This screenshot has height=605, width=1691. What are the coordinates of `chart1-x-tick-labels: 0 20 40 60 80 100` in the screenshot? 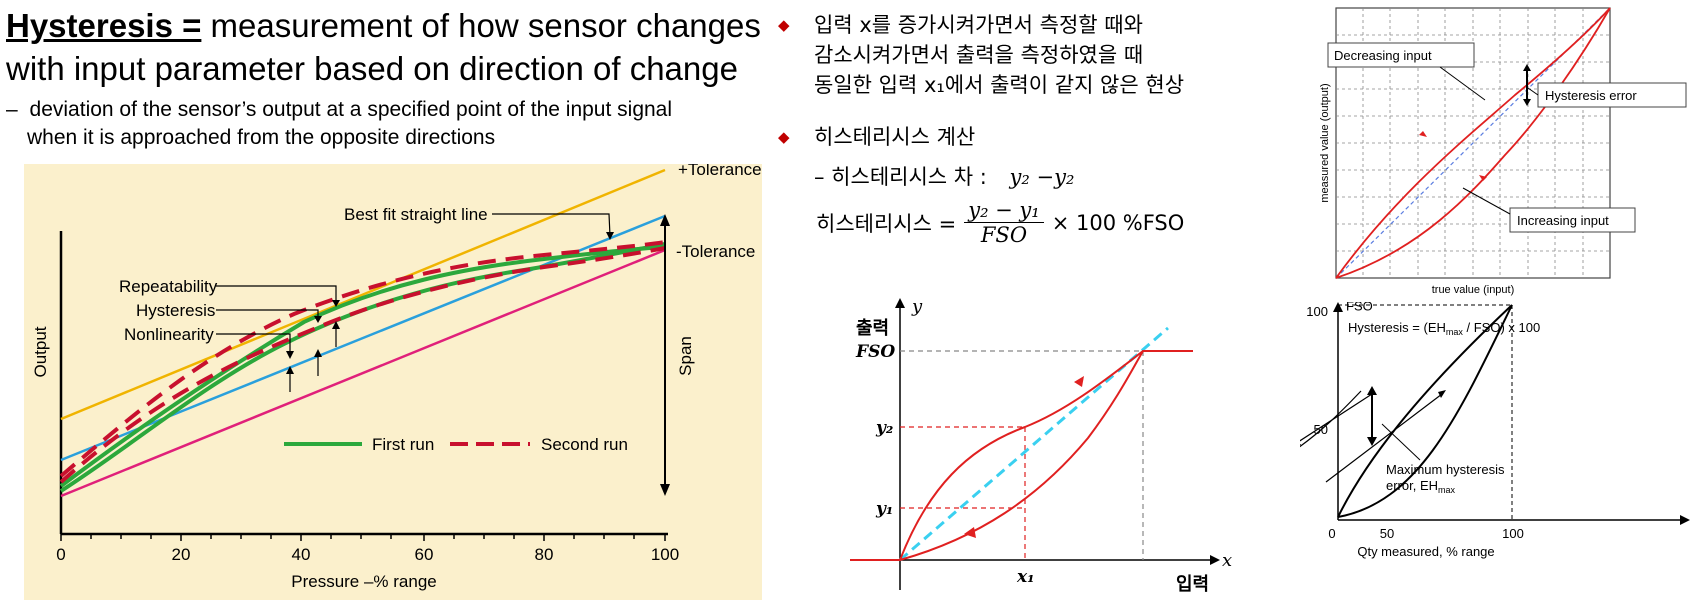 It's located at (367, 554).